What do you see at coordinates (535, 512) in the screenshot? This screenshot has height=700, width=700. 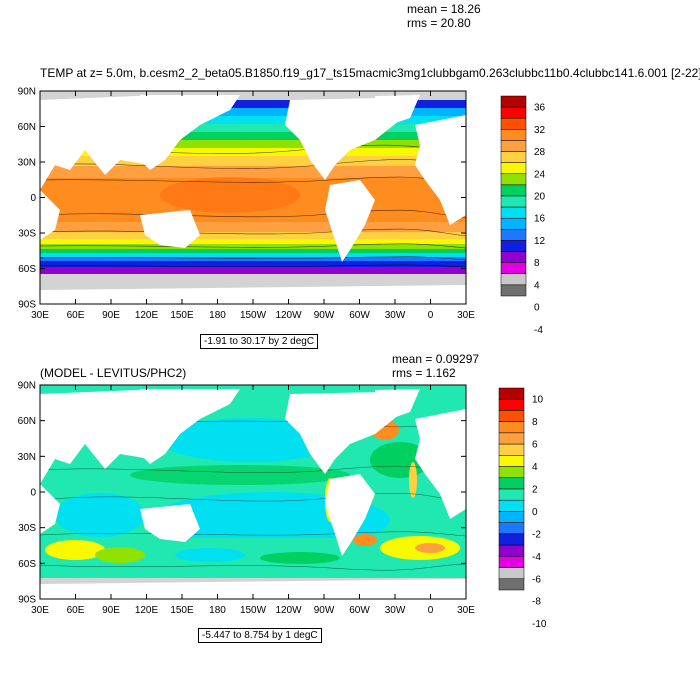 I see `bottom-colorbar-label: 0` at bounding box center [535, 512].